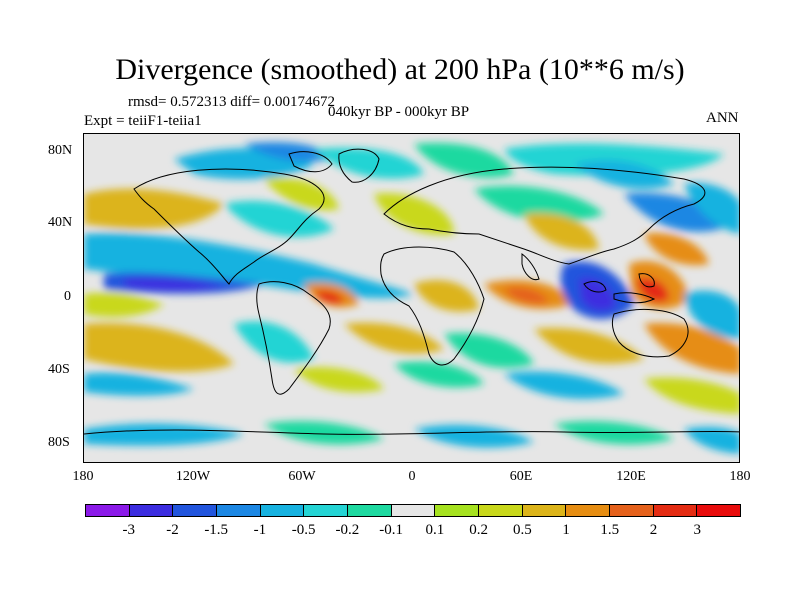 The height and width of the screenshot is (600, 800). Describe the element at coordinates (653, 530) in the screenshot. I see `colorbar-label: 2` at that location.